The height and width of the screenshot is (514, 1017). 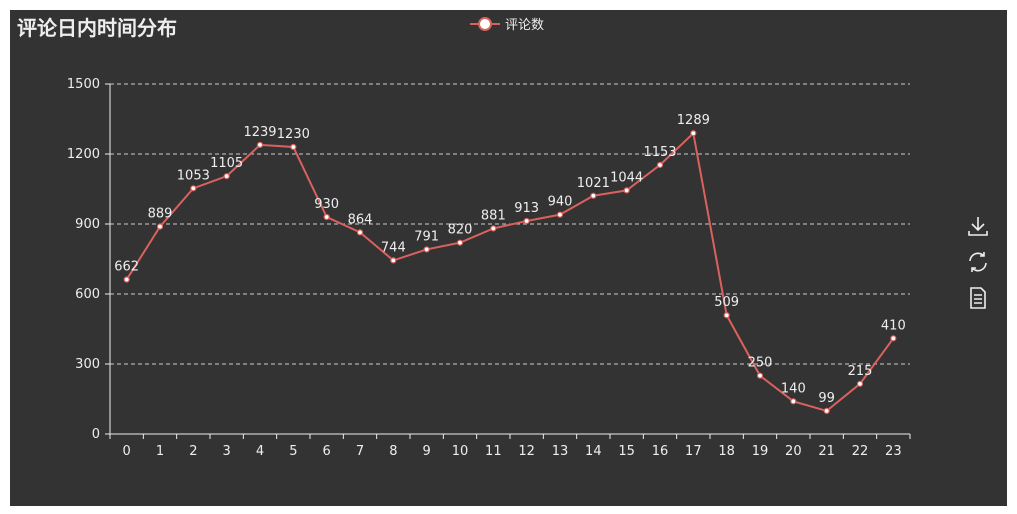 What do you see at coordinates (726, 451) in the screenshot?
I see `x-tick-label: 18` at bounding box center [726, 451].